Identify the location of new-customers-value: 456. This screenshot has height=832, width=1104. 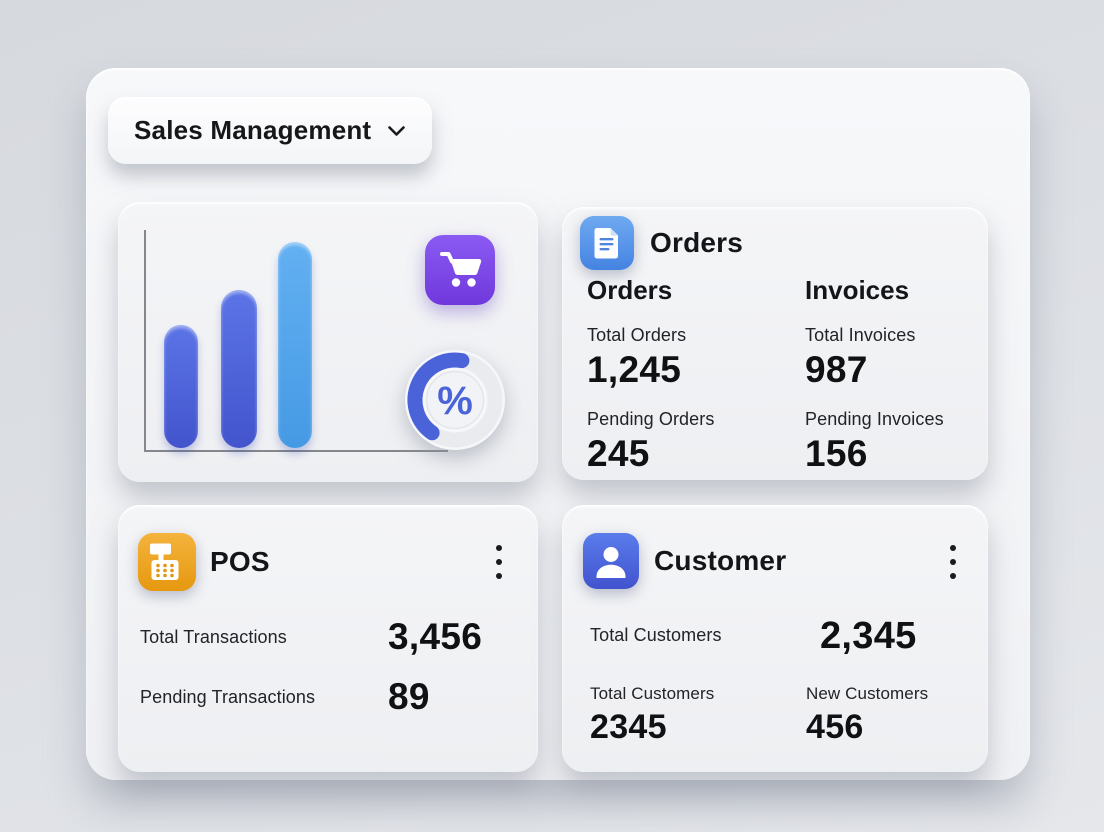
(835, 727).